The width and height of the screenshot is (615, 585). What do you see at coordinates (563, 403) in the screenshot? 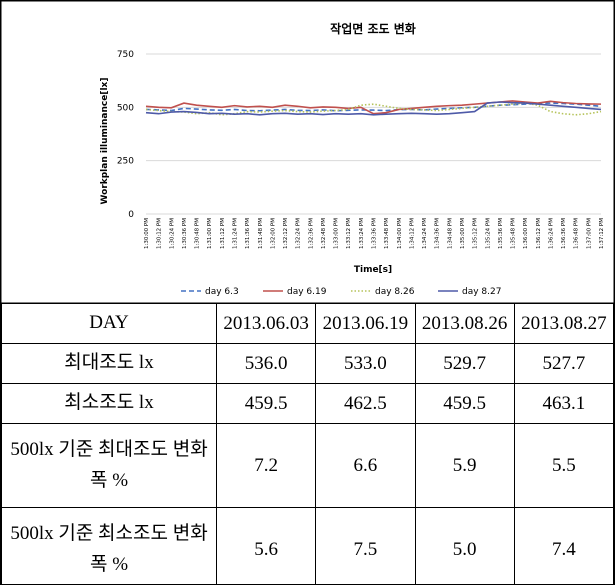
I see `table-cell: 463.1` at bounding box center [563, 403].